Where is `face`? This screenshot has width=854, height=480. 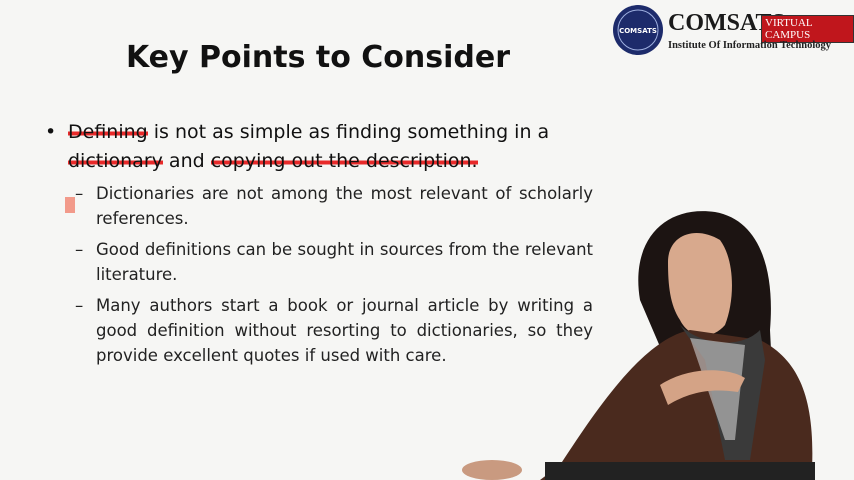 face is located at coordinates (700, 284).